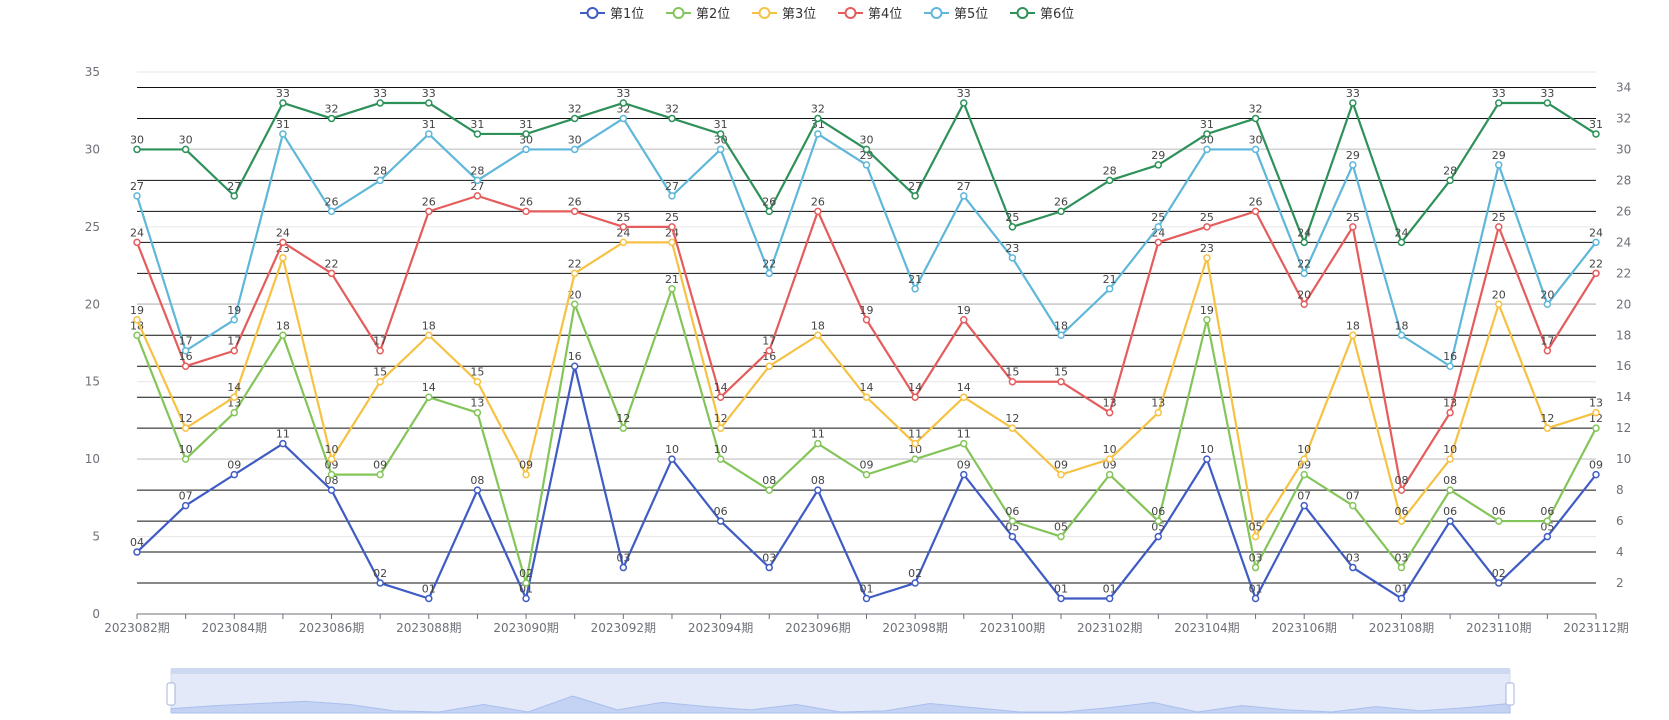 This screenshot has width=1669, height=720. Describe the element at coordinates (171, 694) in the screenshot. I see `zoom-handle-left` at that location.